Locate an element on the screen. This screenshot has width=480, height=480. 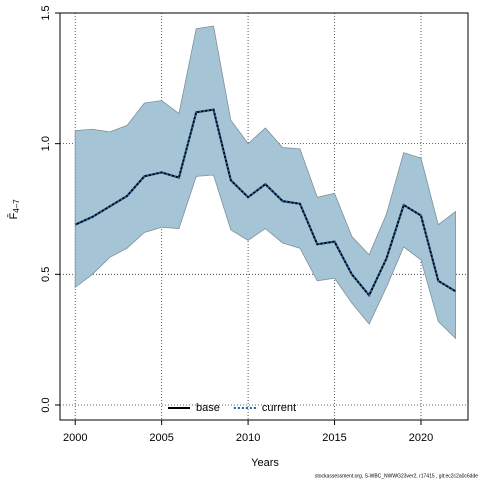
legend-label: current is located at coordinates (279, 408).